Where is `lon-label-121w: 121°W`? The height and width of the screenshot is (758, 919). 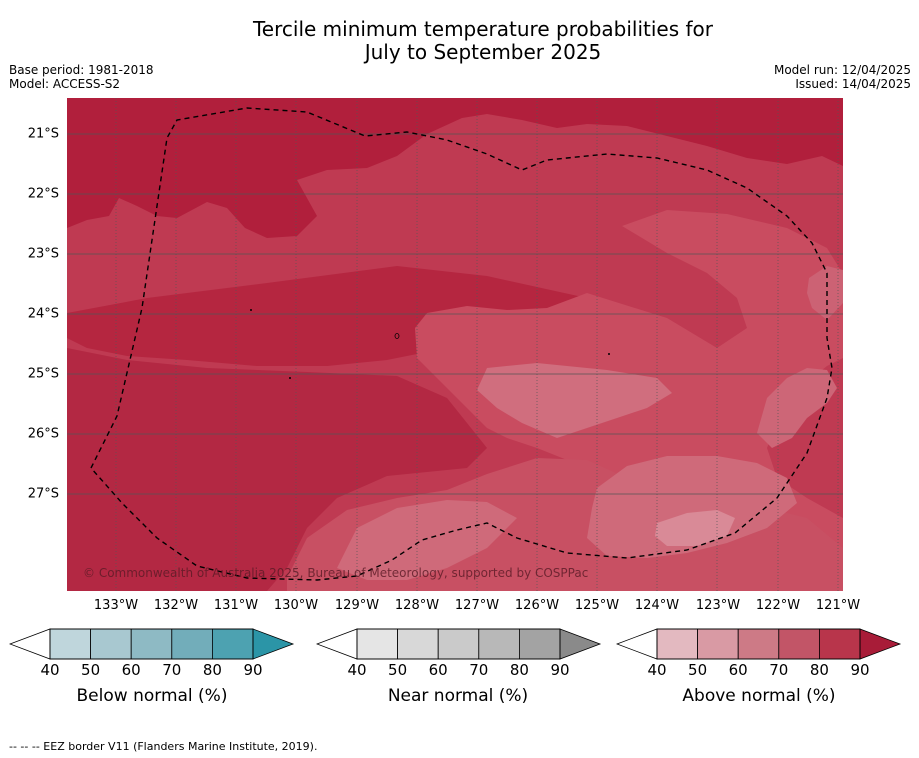 lon-label-121w: 121°W is located at coordinates (838, 605).